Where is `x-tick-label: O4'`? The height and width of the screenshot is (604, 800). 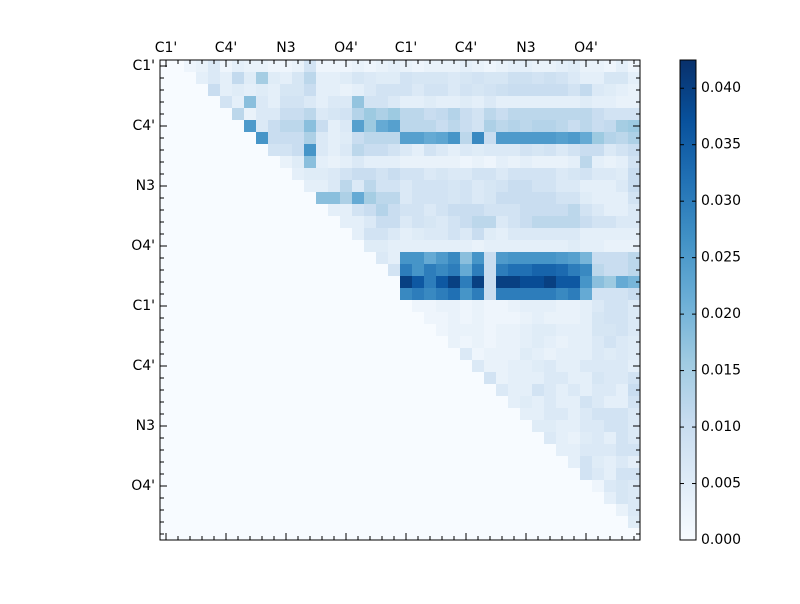
x-tick-label: O4' is located at coordinates (586, 48).